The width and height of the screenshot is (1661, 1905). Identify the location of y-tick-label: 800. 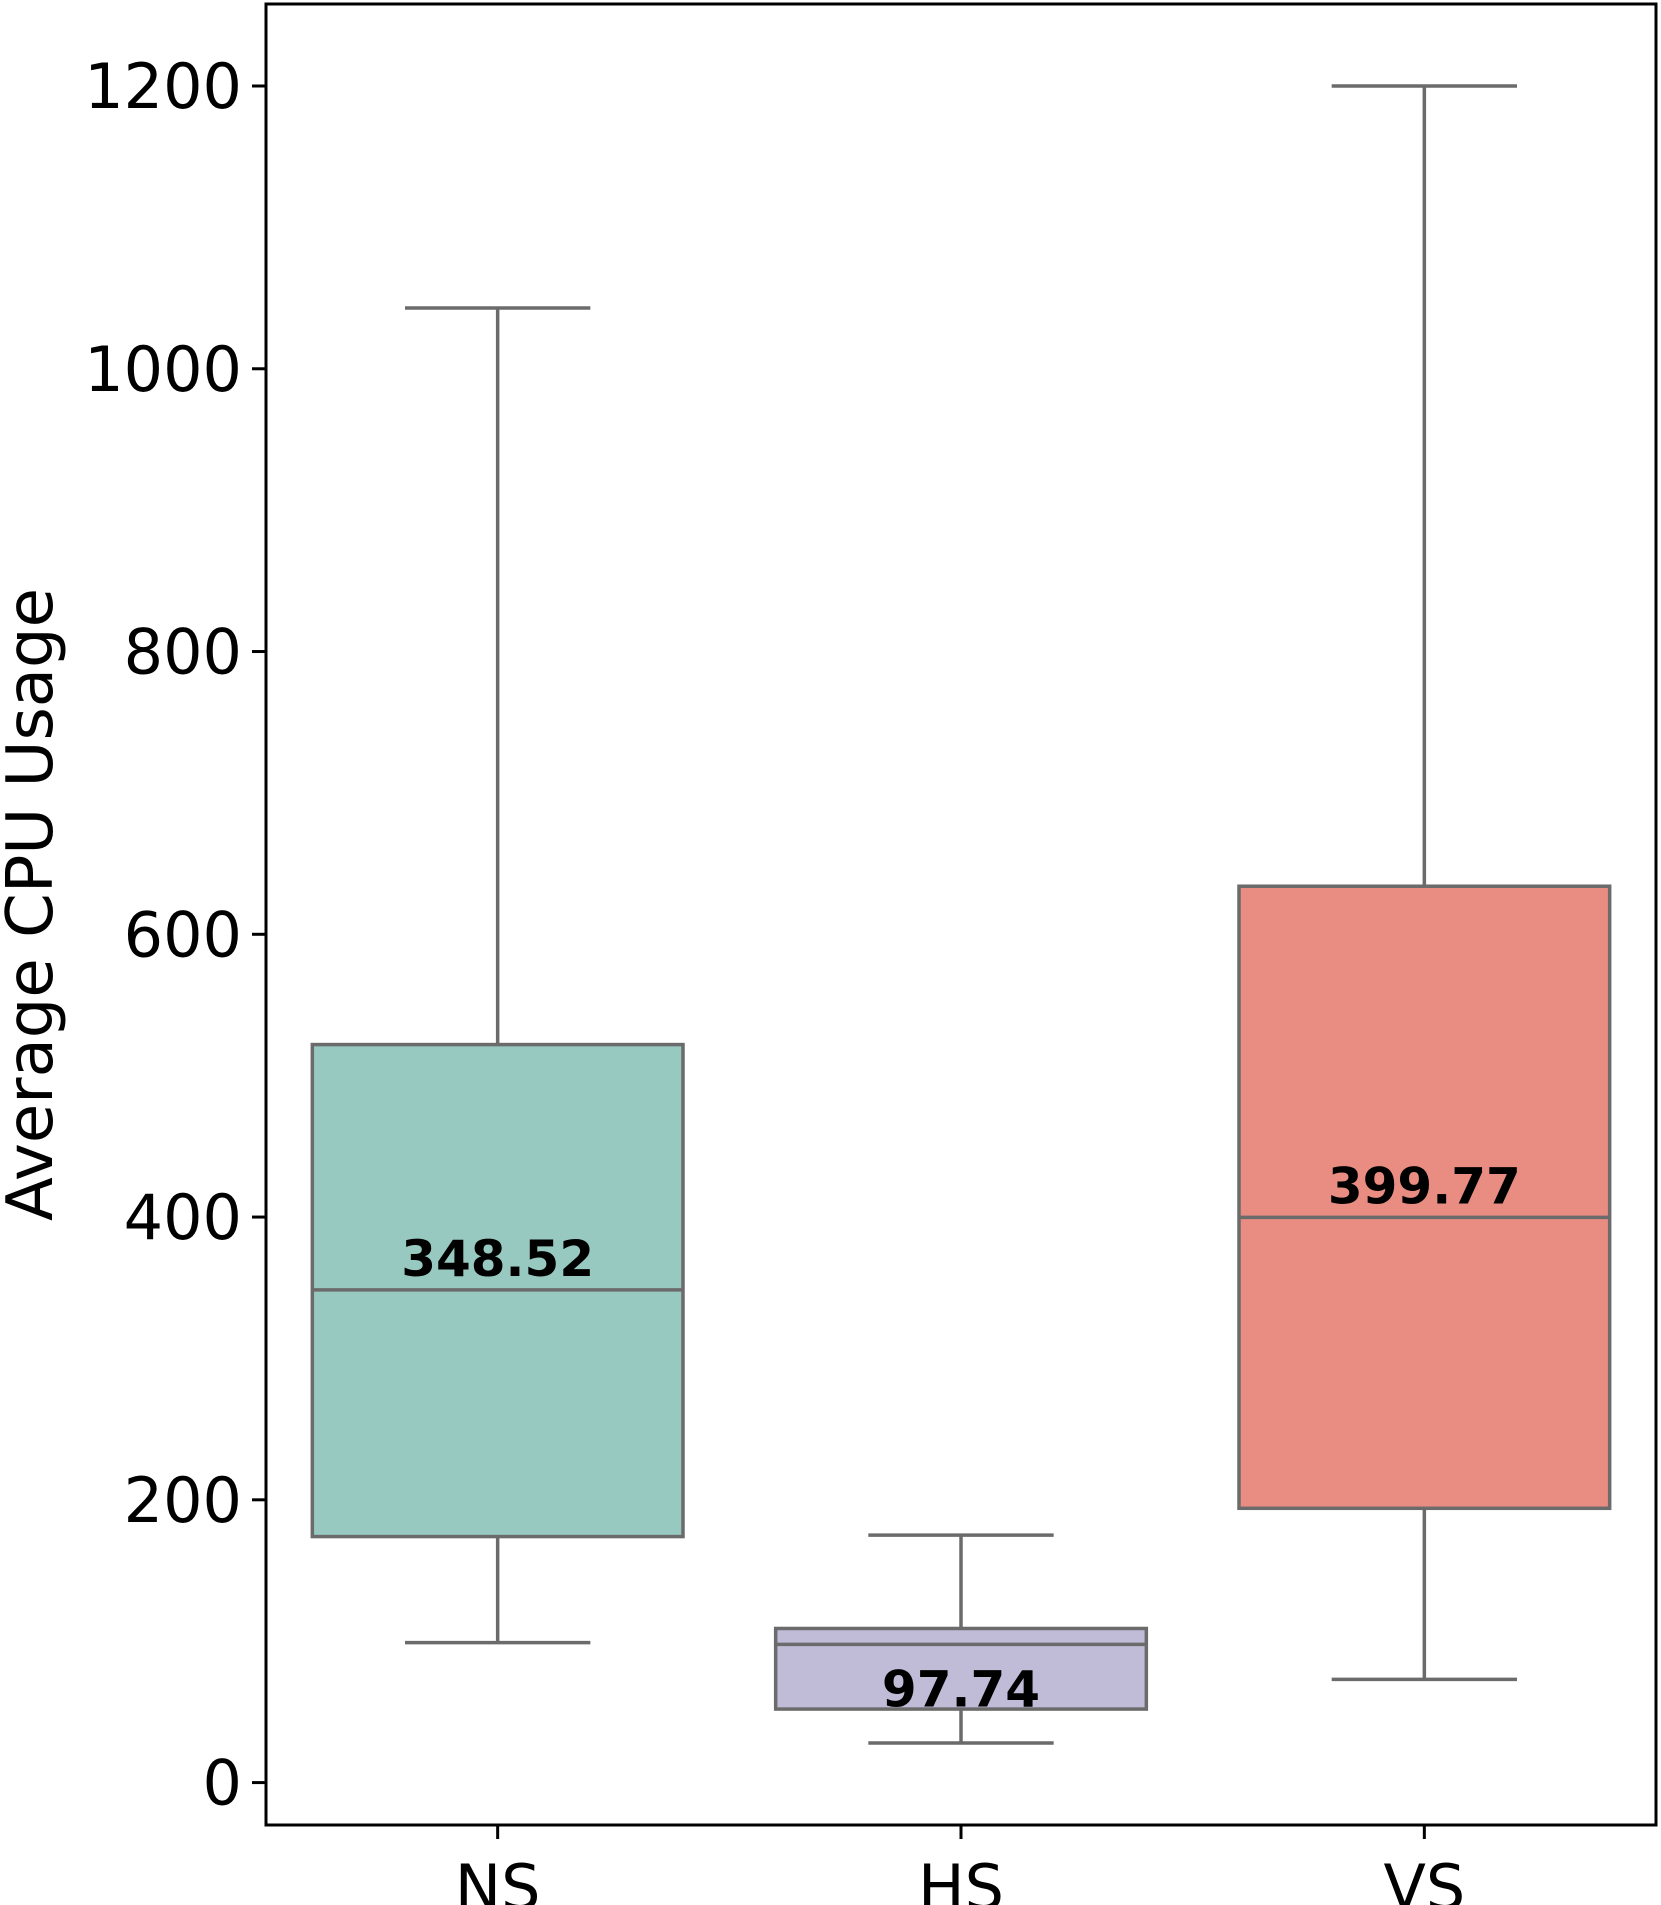
(183, 652).